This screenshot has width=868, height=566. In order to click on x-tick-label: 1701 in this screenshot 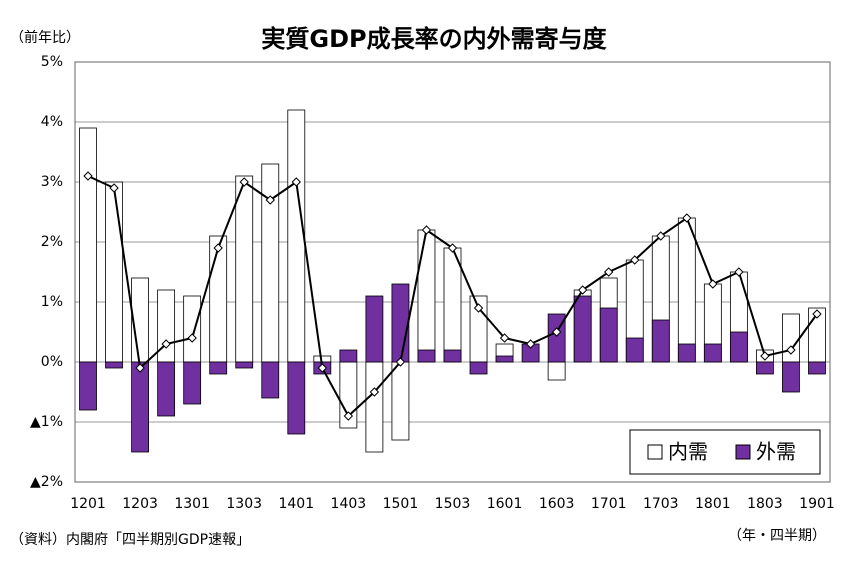, I will do `click(609, 504)`.